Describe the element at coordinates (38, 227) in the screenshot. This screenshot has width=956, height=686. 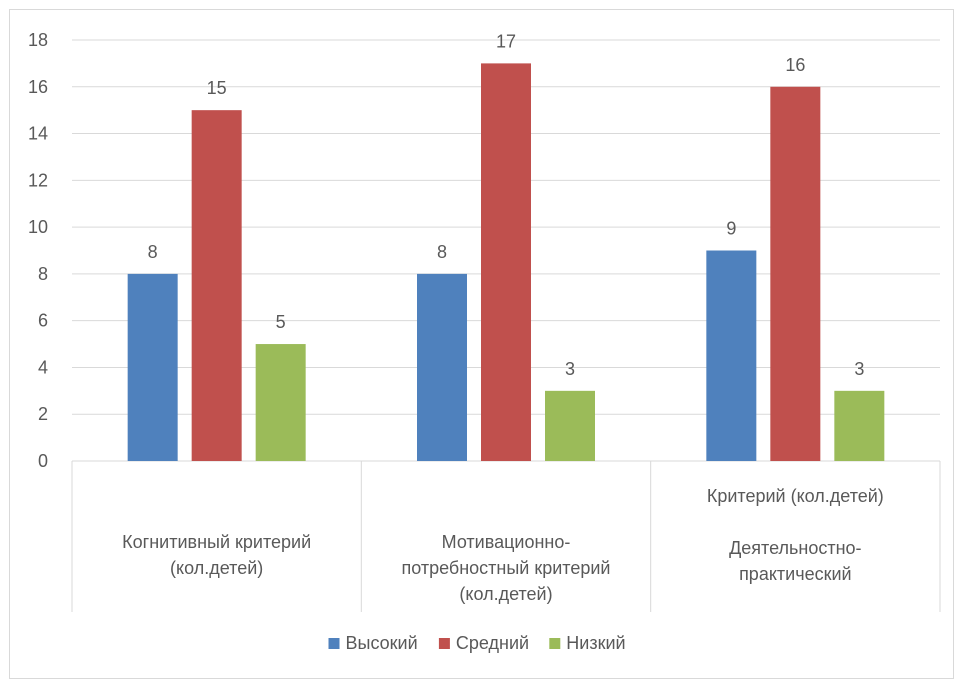
I see `y-tick-label: 10` at that location.